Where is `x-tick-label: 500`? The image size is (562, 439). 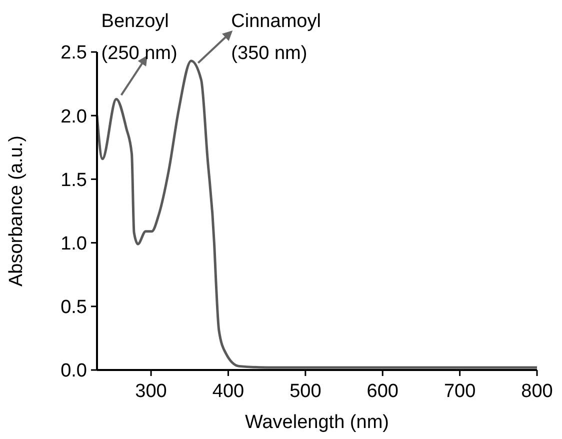 x-tick-label: 500 is located at coordinates (306, 391).